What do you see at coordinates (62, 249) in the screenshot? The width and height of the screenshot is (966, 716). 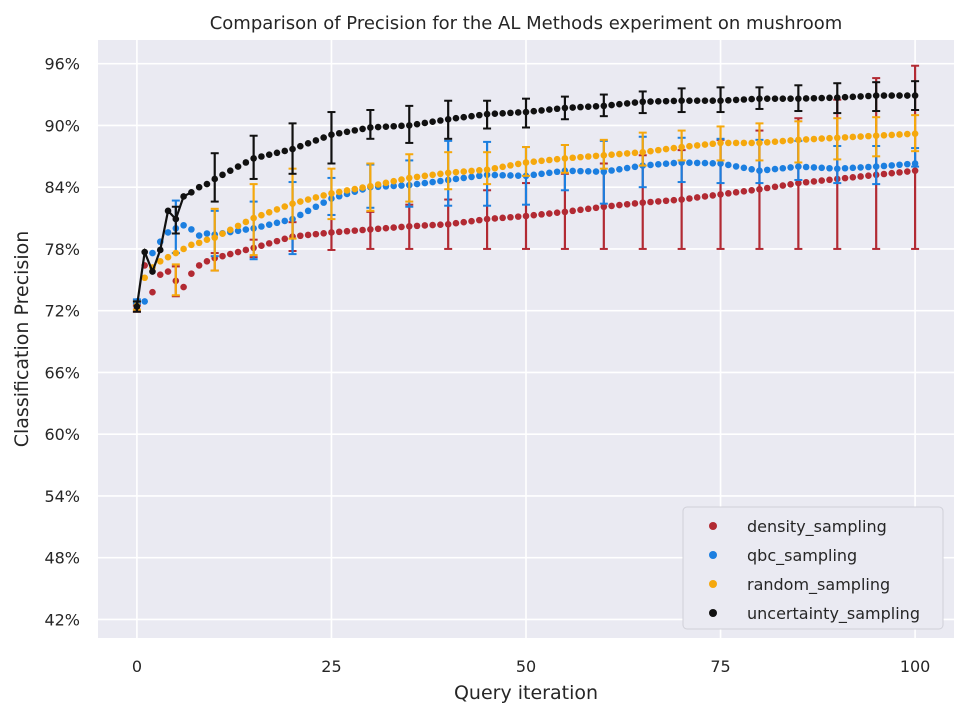 I see `y-tick-label: 78%` at bounding box center [62, 249].